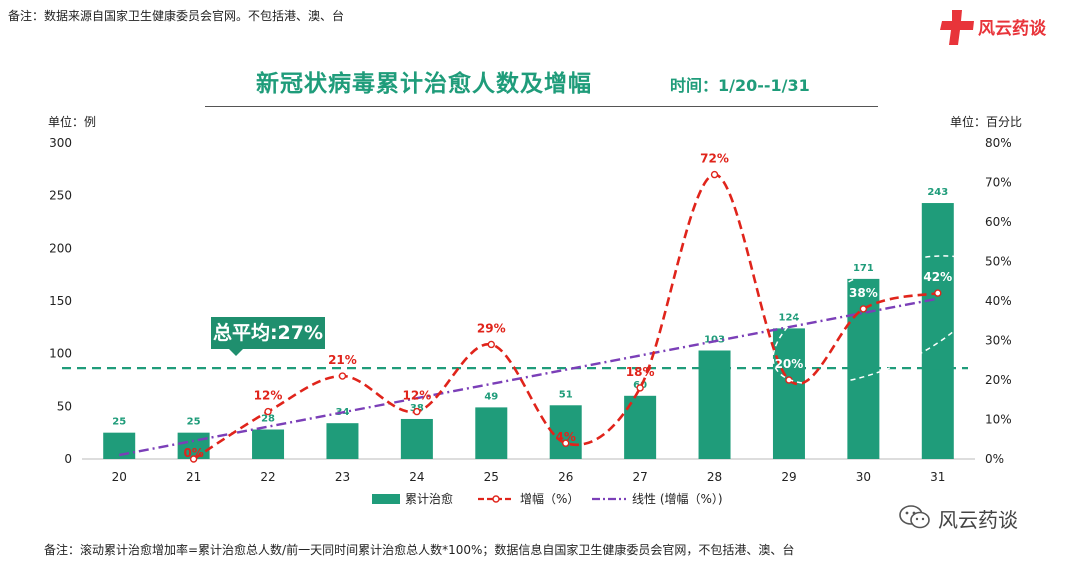 This screenshot has height=564, width=1080. Describe the element at coordinates (957, 27) in the screenshot. I see `red-cross-icon` at that location.